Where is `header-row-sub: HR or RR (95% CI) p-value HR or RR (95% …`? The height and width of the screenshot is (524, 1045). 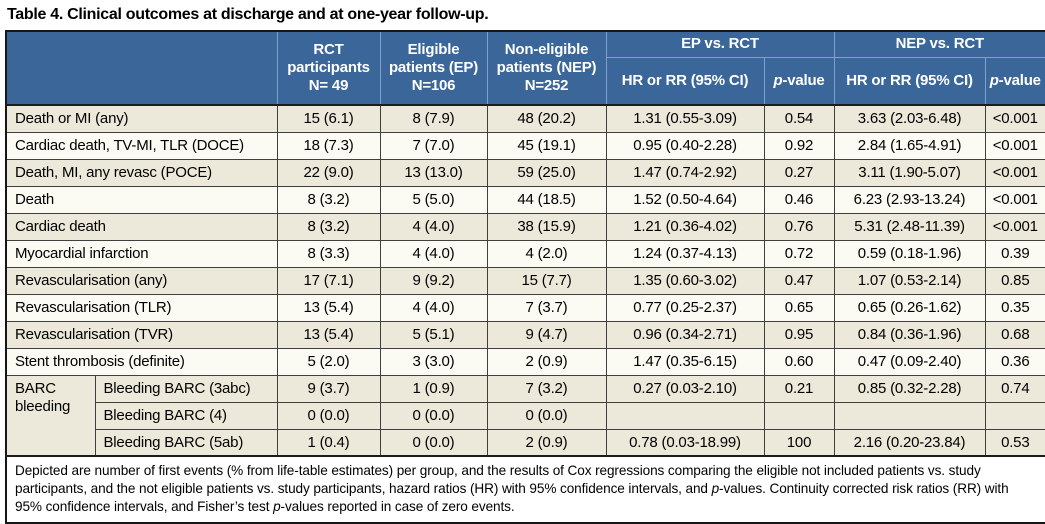 header-row-sub: HR or RR (95% CI) p-value HR or RR (95% … is located at coordinates (525, 81).